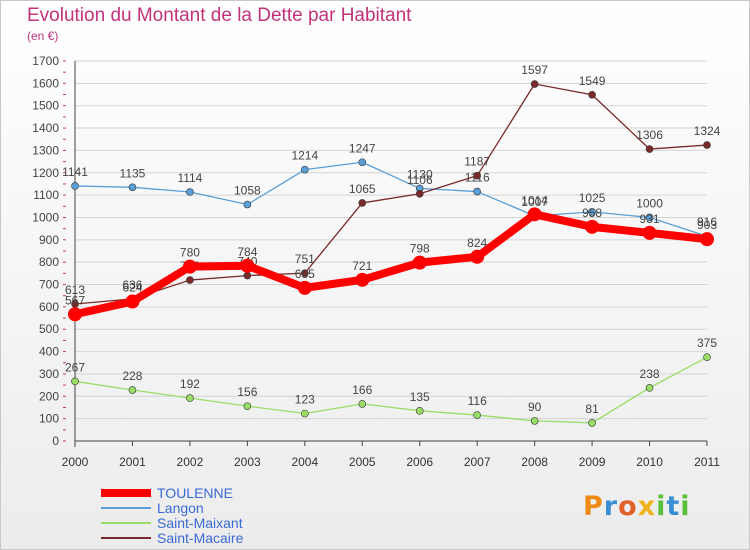  I want to click on data-label: 903, so click(707, 225).